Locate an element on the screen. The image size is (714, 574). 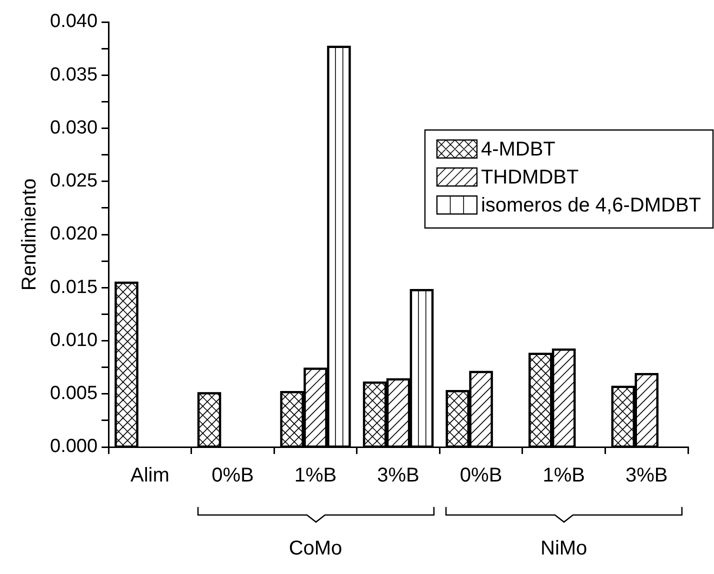
legend-label: THDMDBT is located at coordinates (529, 177).